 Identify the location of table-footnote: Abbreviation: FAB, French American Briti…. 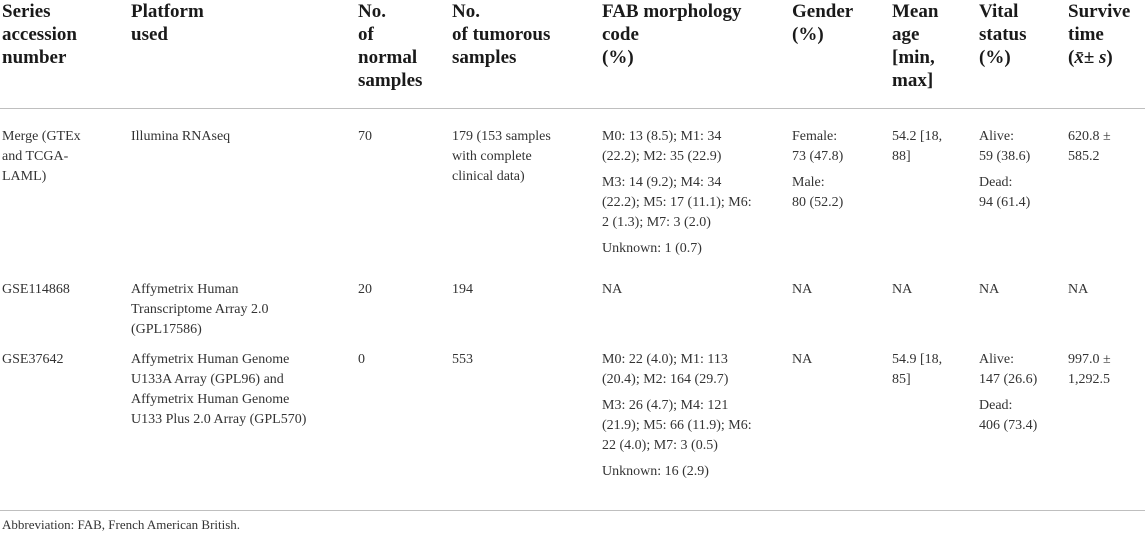
(121, 524).